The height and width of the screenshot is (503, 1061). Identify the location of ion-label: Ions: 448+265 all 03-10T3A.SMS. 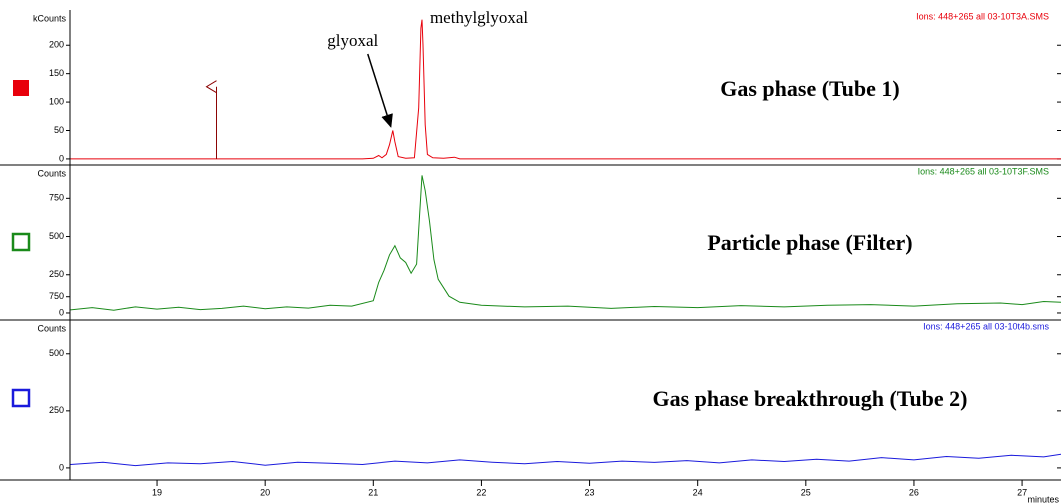
(982, 16).